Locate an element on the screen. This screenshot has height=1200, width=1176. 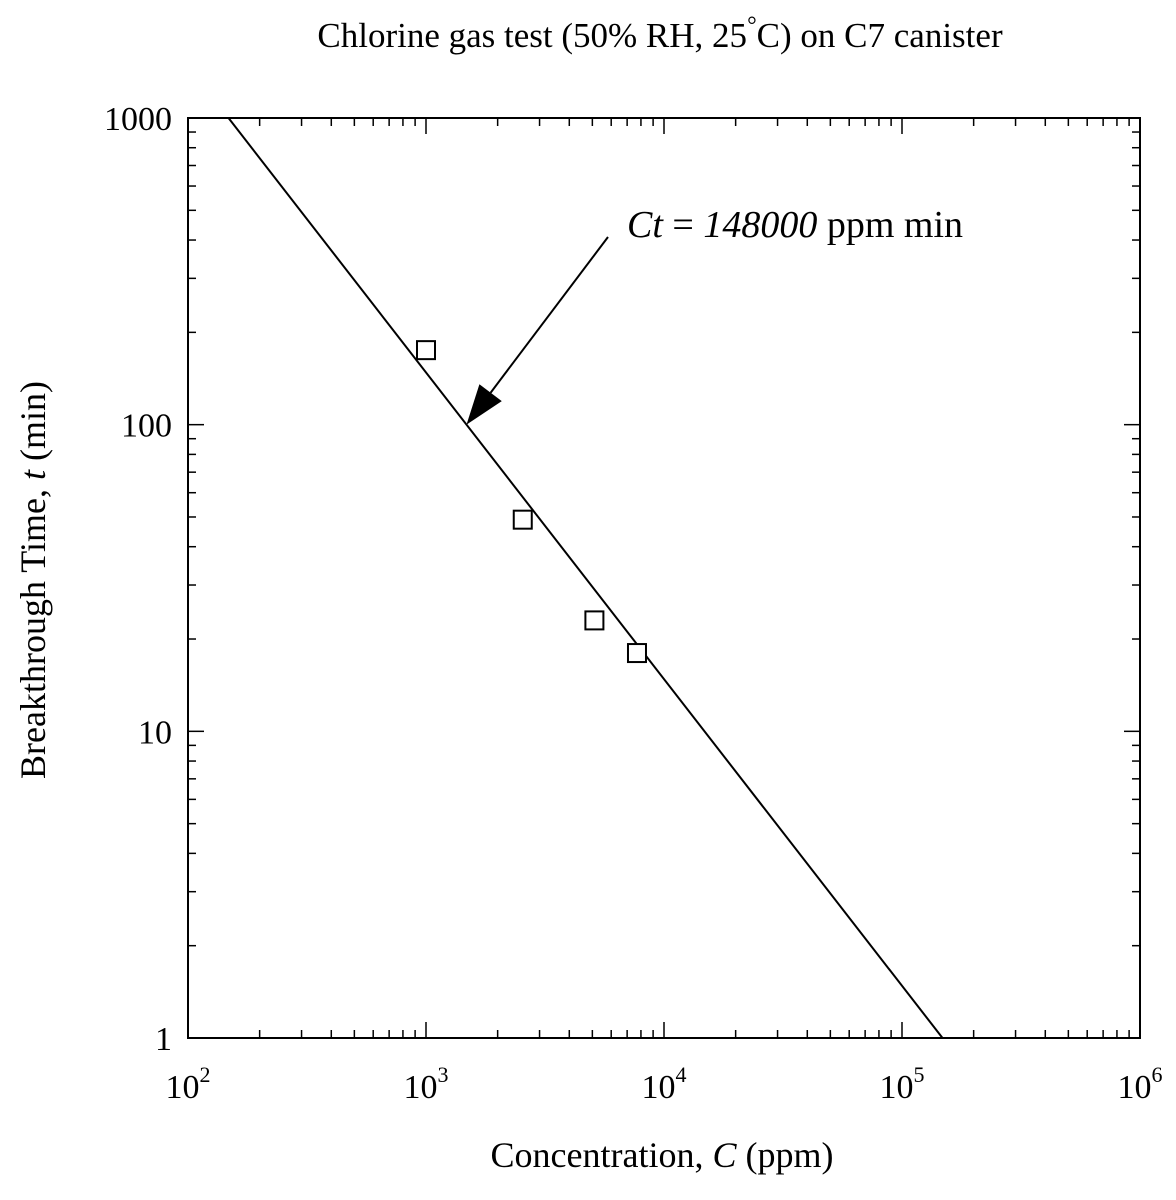
x-axis-label: Concentration, C (ppm) is located at coordinates (662, 1155).